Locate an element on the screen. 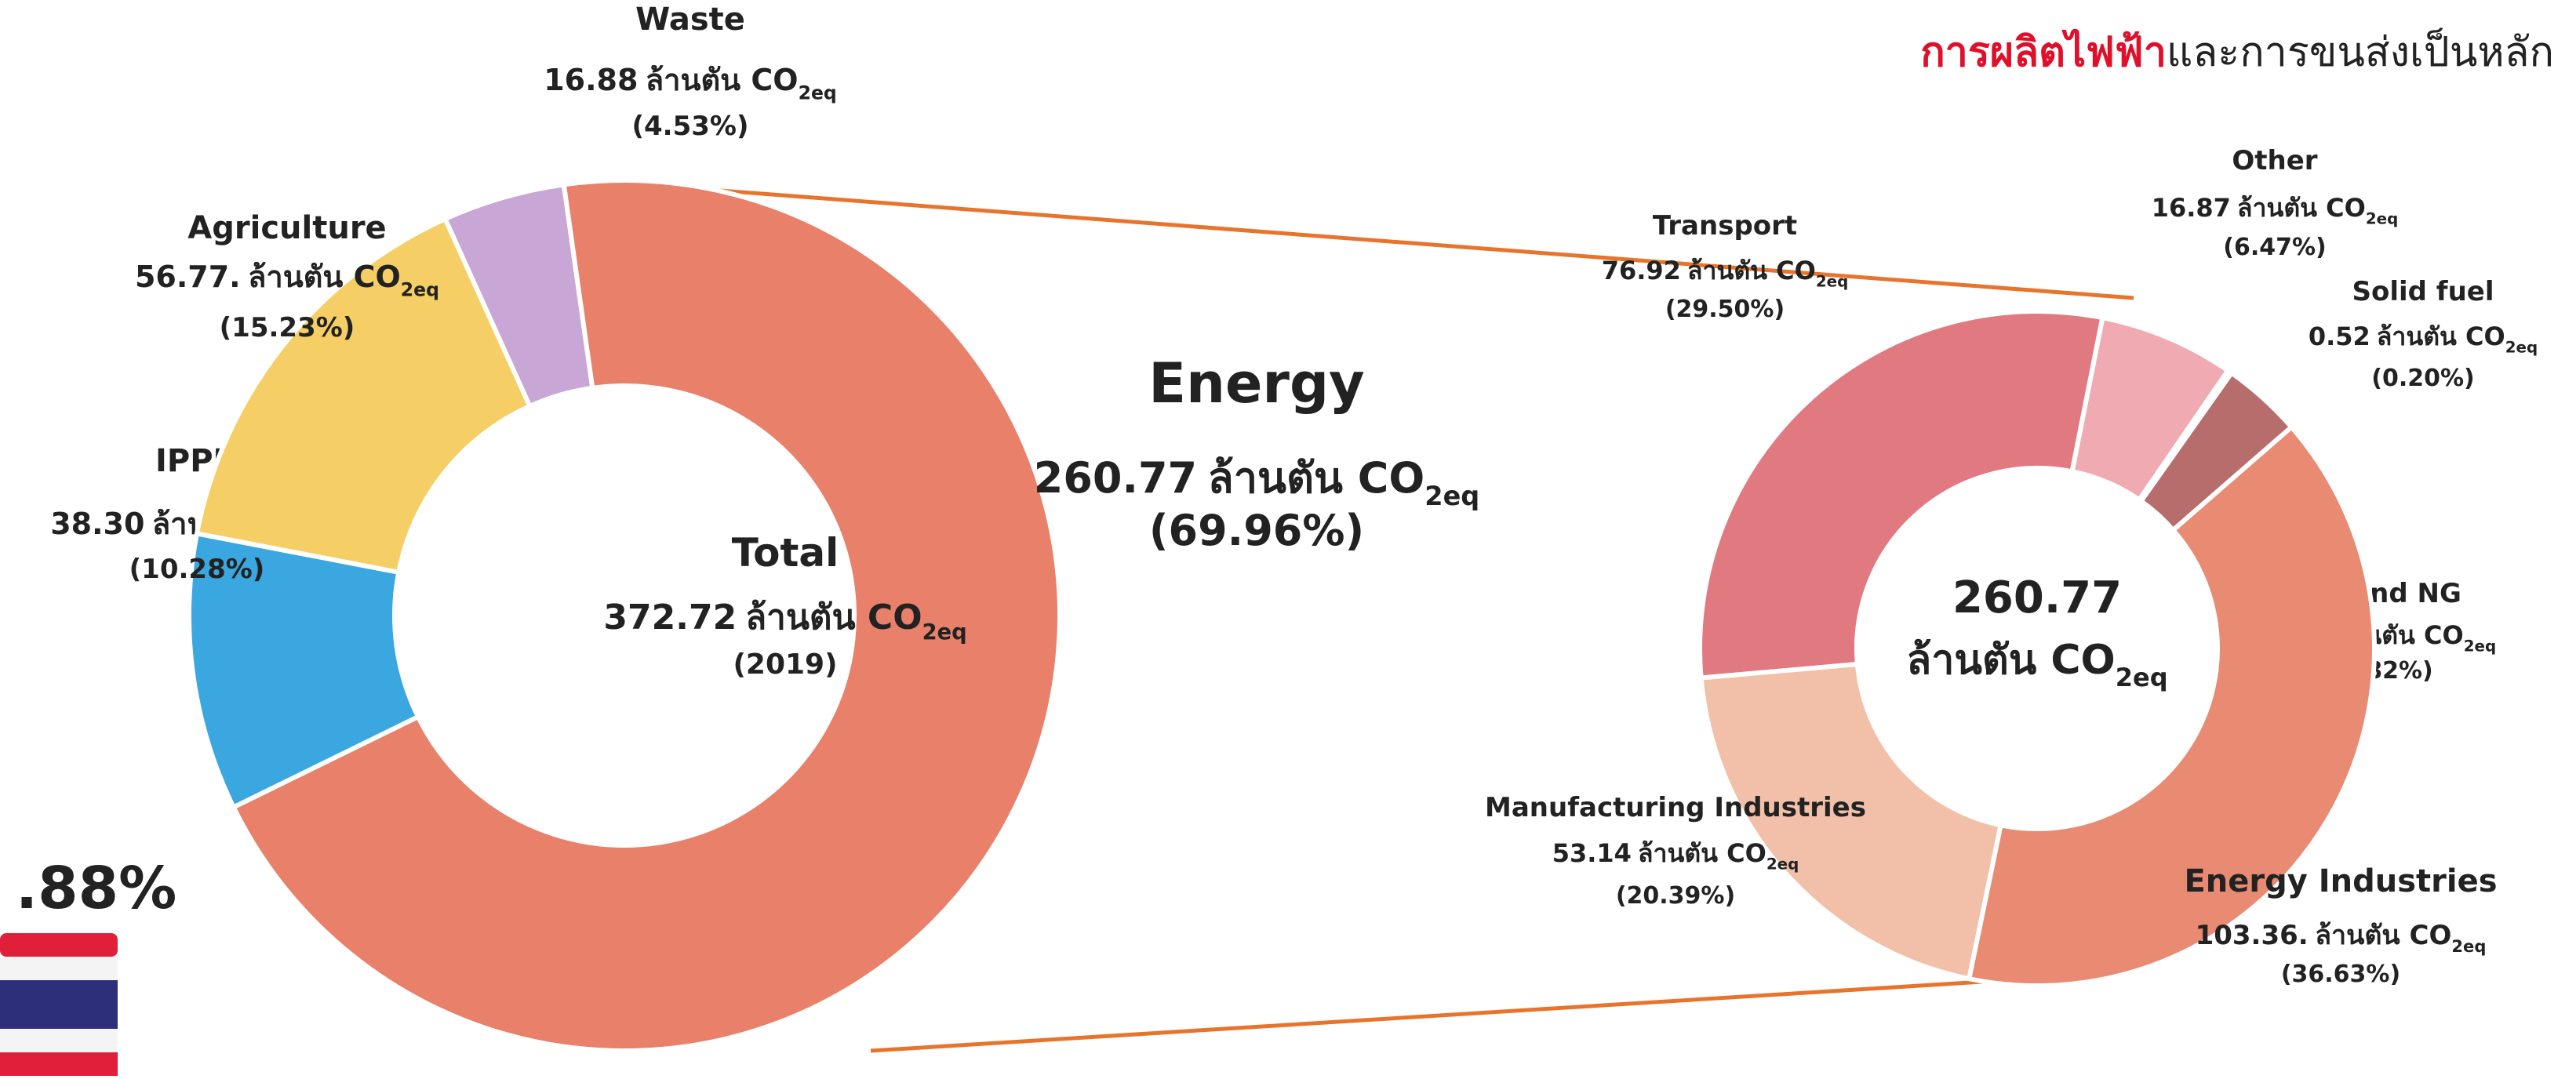  value: 56.77. is located at coordinates (188, 277).